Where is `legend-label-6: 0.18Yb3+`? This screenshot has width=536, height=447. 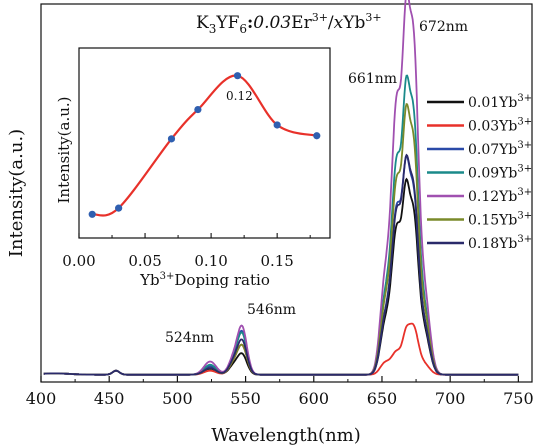
legend-label-6: 0.18Yb3+ is located at coordinates (500, 243).